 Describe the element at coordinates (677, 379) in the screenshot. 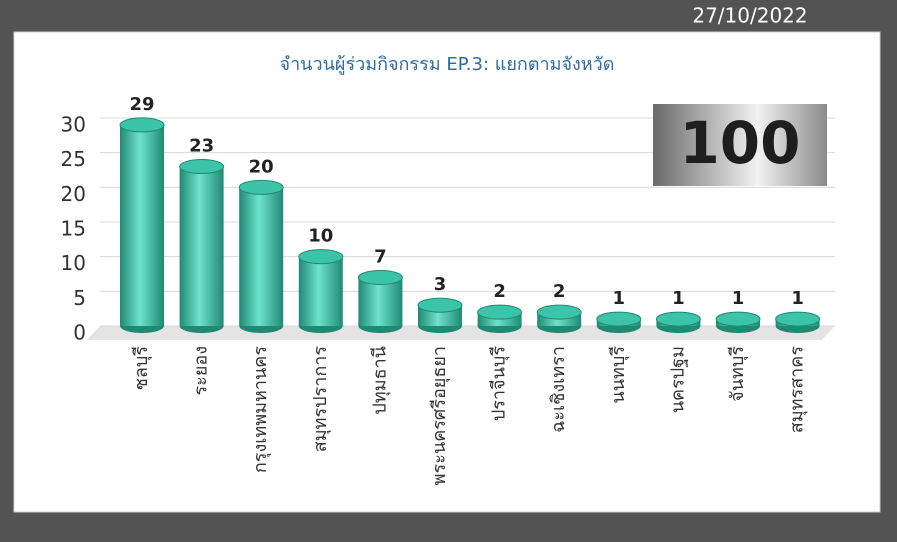

I see `x-tick-label: นครปฐม` at that location.